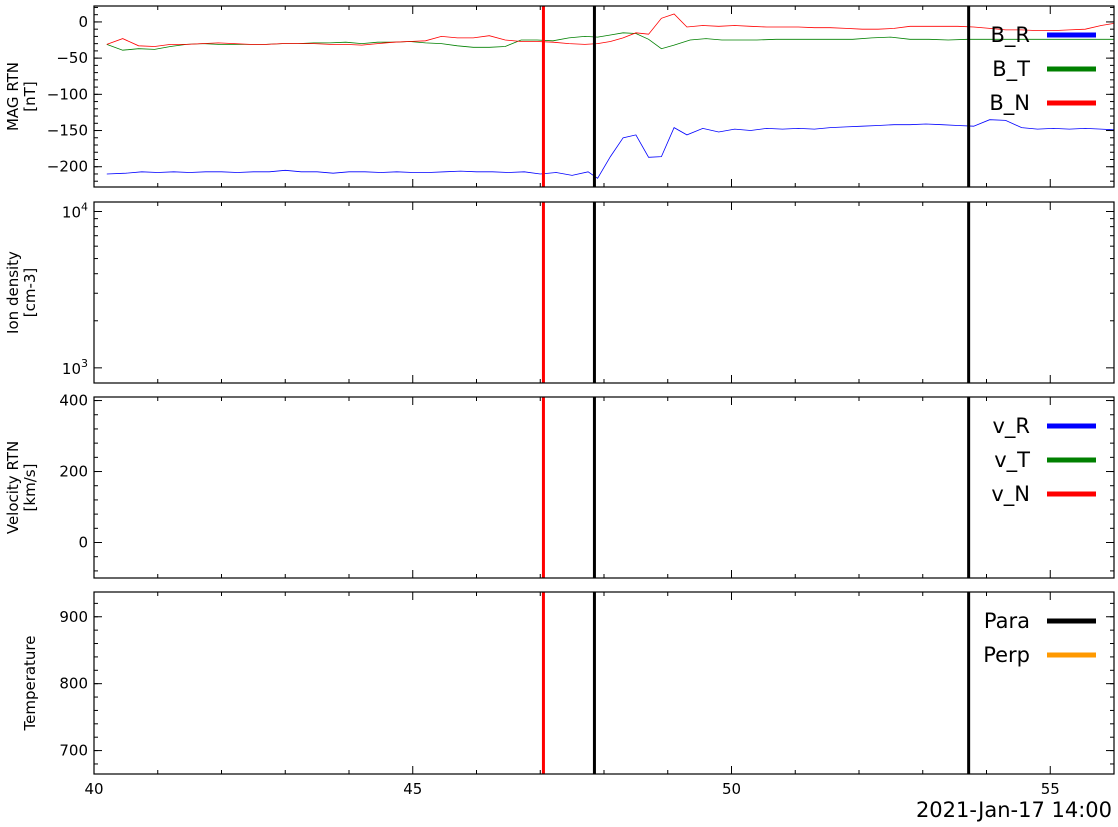 The height and width of the screenshot is (827, 1118). Describe the element at coordinates (21, 96) in the screenshot. I see `y-axis-label: MAG RTN[nT]` at that location.